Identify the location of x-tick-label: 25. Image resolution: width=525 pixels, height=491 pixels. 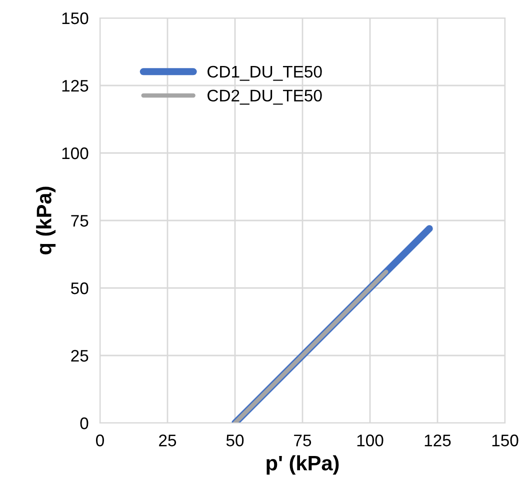
(167, 440).